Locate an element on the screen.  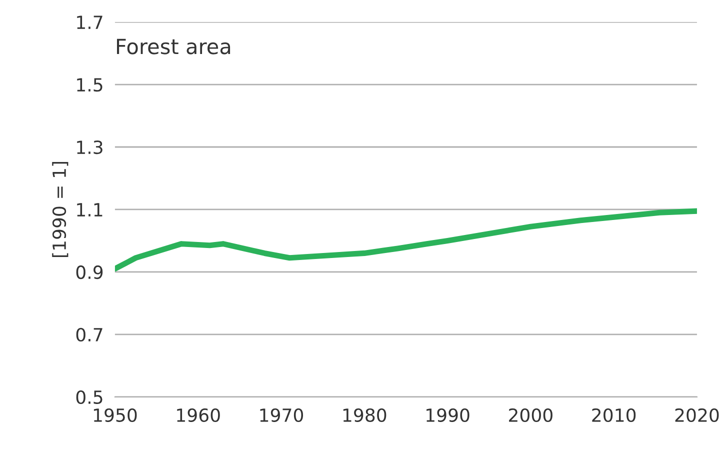
x-tick-label: 1990 is located at coordinates (448, 415).